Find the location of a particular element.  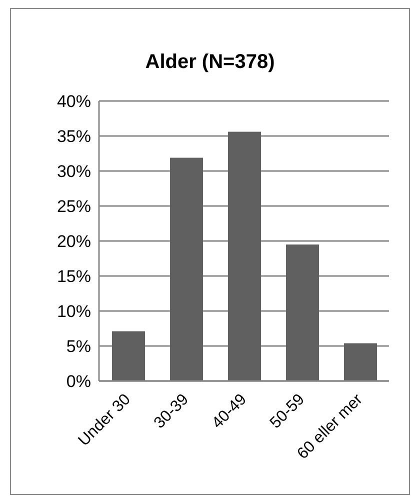

chart-title: Alder (N=378) is located at coordinates (210, 63).